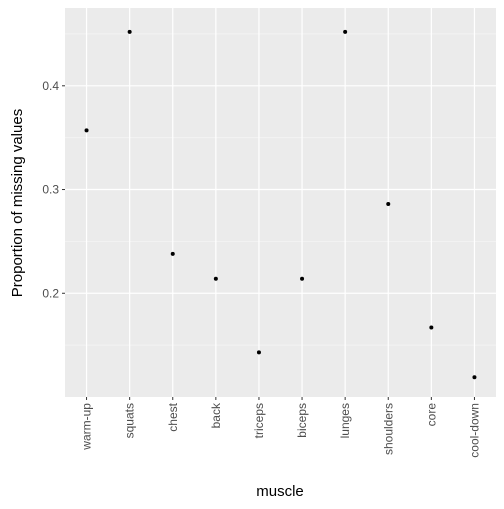  Describe the element at coordinates (130, 420) in the screenshot. I see `x-tick-label: squats` at that location.